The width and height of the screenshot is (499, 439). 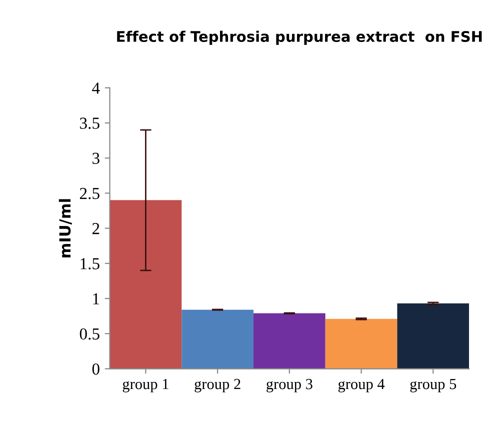 I want to click on x-tick-label: group 1, so click(x=145, y=385).